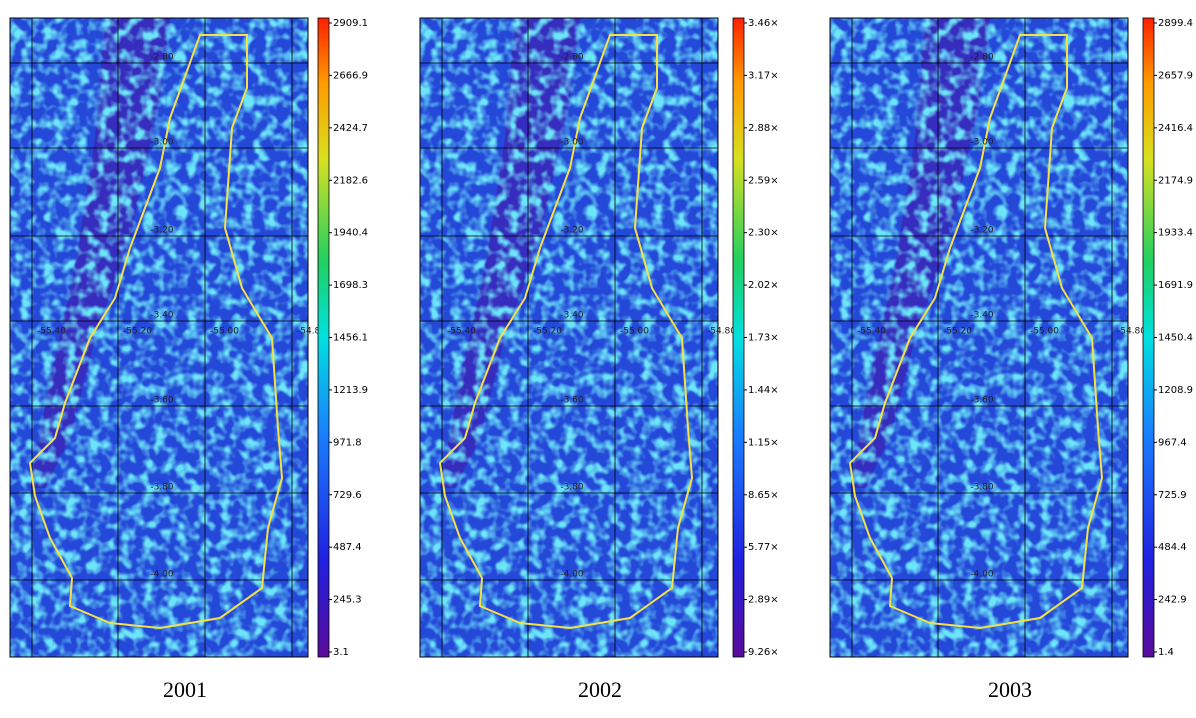 The height and width of the screenshot is (718, 1196). What do you see at coordinates (1172, 547) in the screenshot?
I see `colorbar-label: 484.4` at bounding box center [1172, 547].